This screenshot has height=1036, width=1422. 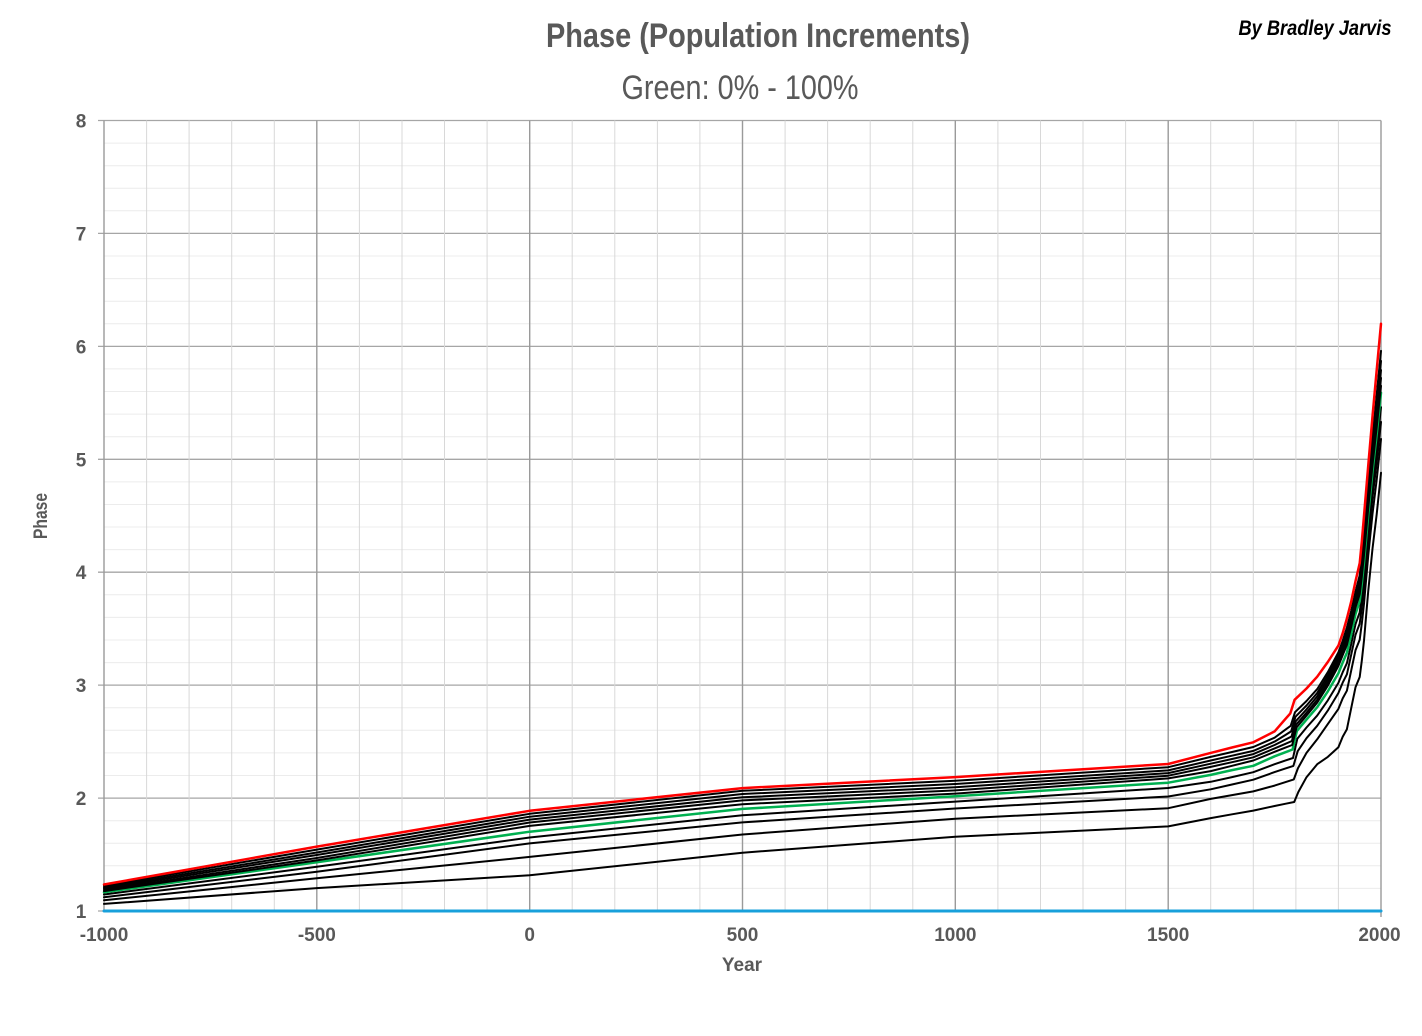 I want to click on svg-text: Phase (Population Increments), so click(x=758, y=36).